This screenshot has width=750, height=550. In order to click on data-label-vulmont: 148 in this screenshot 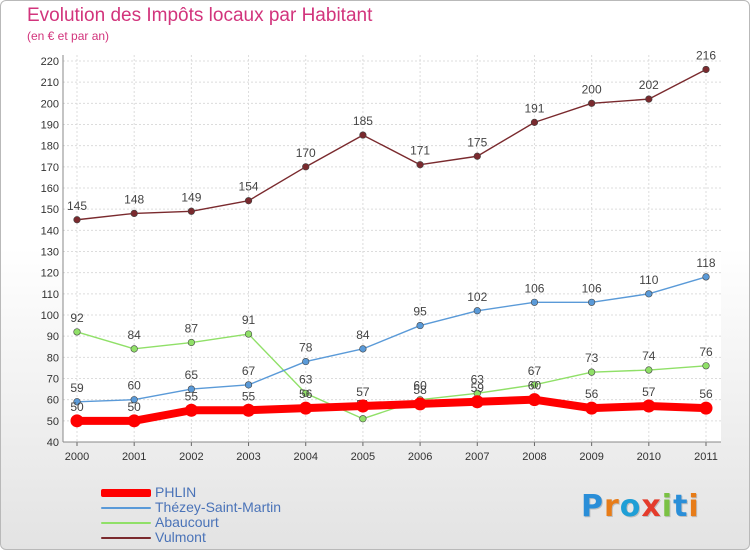, I will do `click(134, 199)`.